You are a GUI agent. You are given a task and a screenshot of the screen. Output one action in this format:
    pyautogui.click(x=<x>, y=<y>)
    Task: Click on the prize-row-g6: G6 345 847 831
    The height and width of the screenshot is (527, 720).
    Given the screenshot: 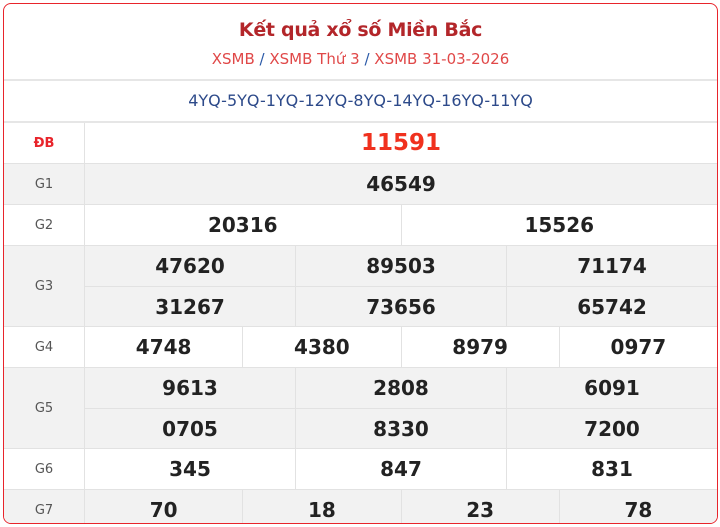 What is the action you would take?
    pyautogui.click(x=360, y=469)
    